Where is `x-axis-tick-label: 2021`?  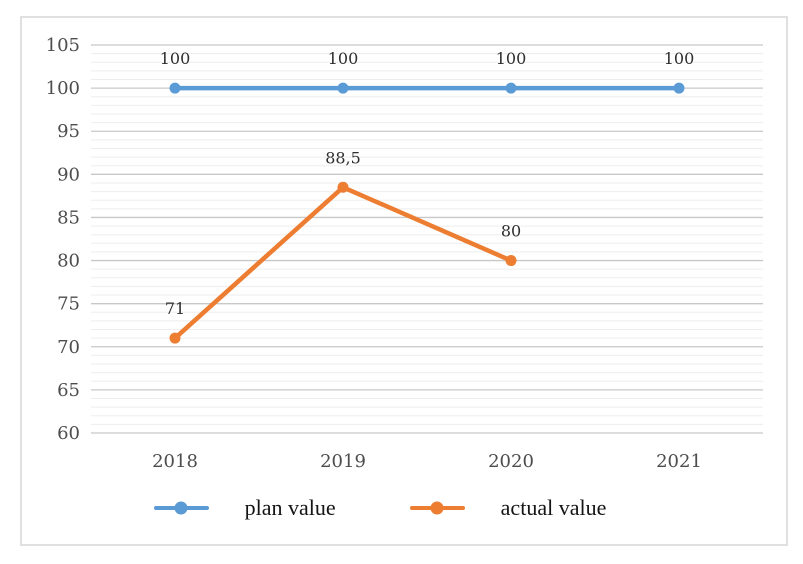 x-axis-tick-label: 2021 is located at coordinates (679, 461).